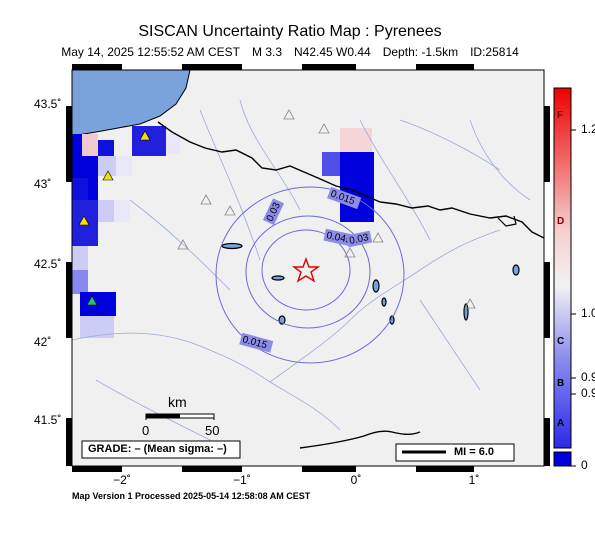 This screenshot has width=595, height=539. What do you see at coordinates (242, 480) in the screenshot?
I see `lon-tick-label: −1˚` at bounding box center [242, 480].